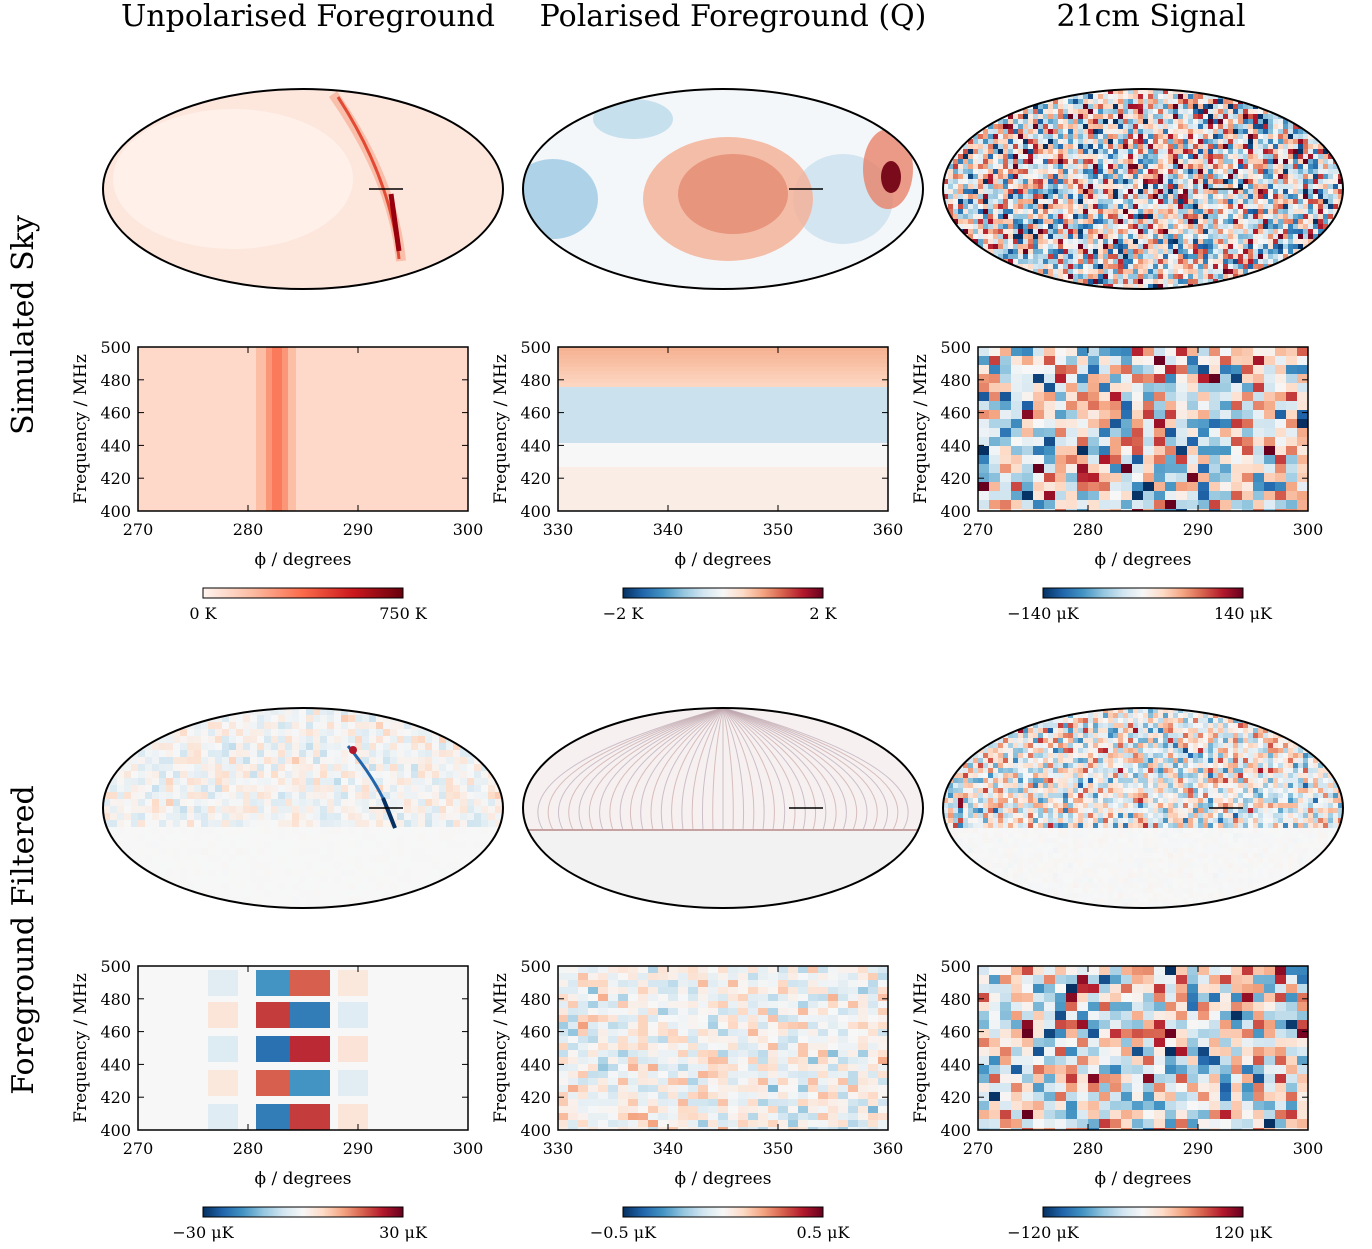 This screenshot has width=1372, height=1249. What do you see at coordinates (233, 179) in the screenshot?
I see `map-diffuse-region` at bounding box center [233, 179].